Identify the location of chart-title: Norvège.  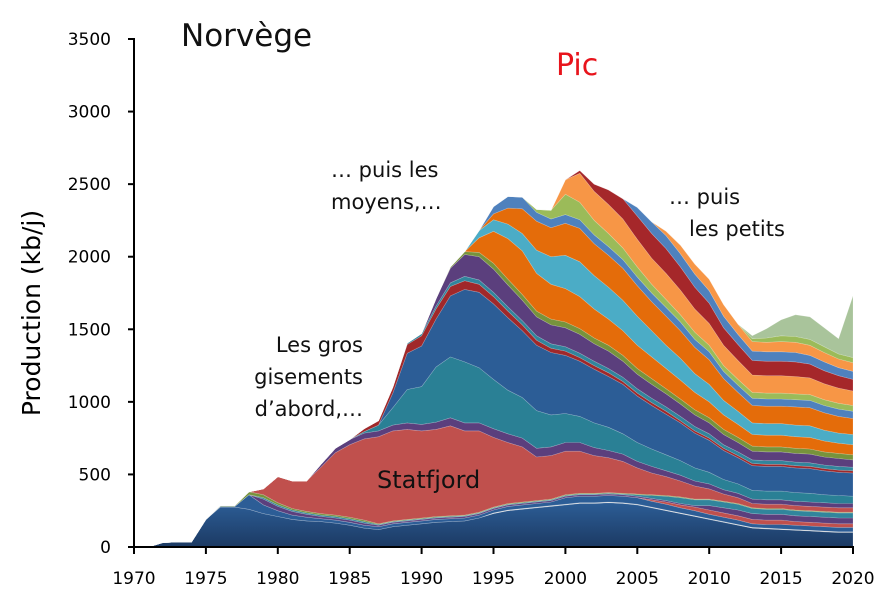
(247, 36).